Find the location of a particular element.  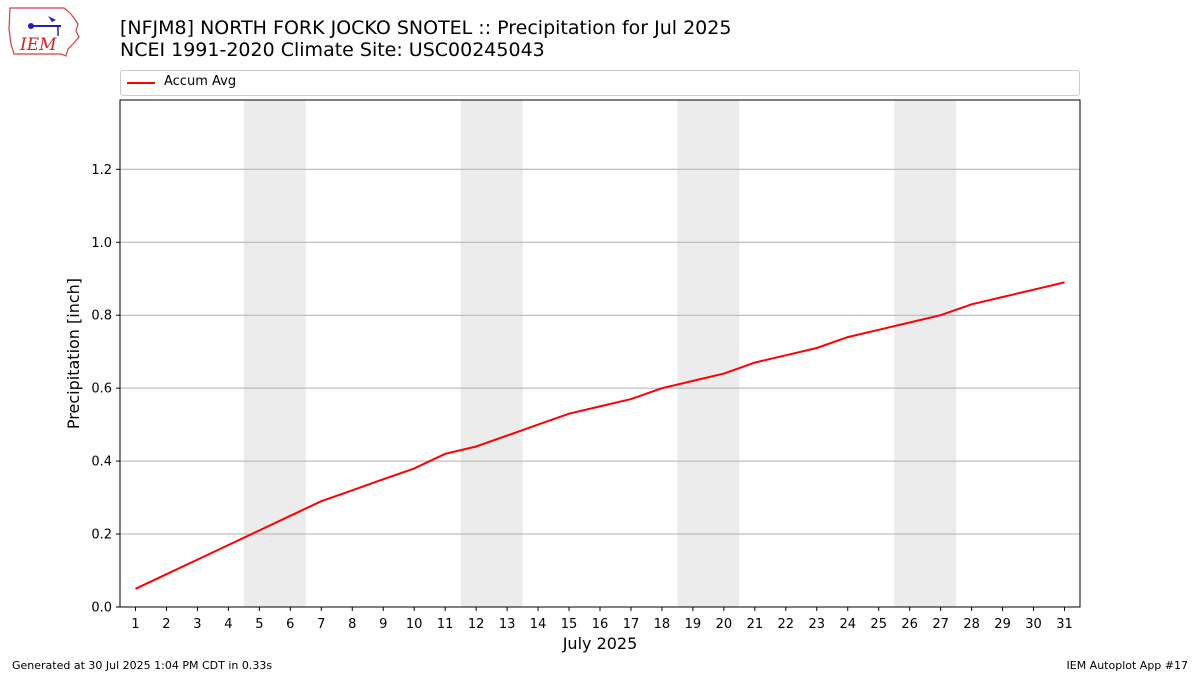

iem-logo: IEM is located at coordinates (44, 32).